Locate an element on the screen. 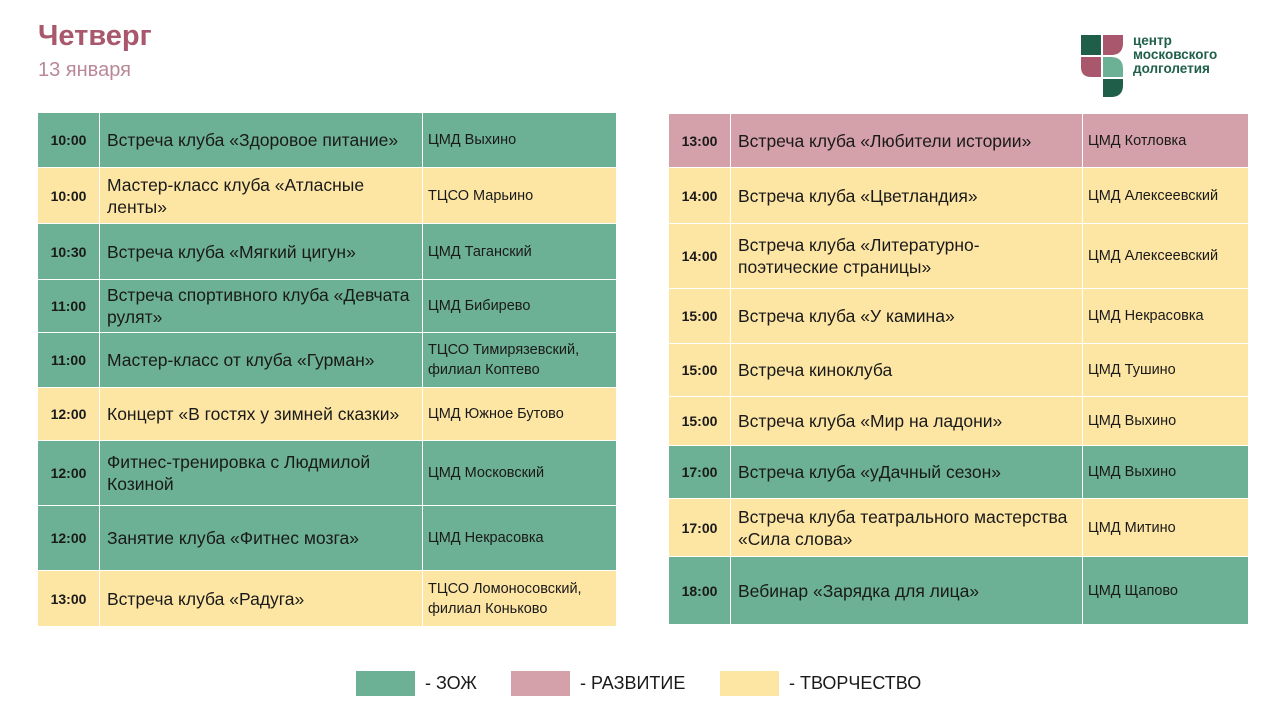 Image resolution: width=1280 pixels, height=720 pixels. place-cell: ЦМД Тушино is located at coordinates (1165, 370).